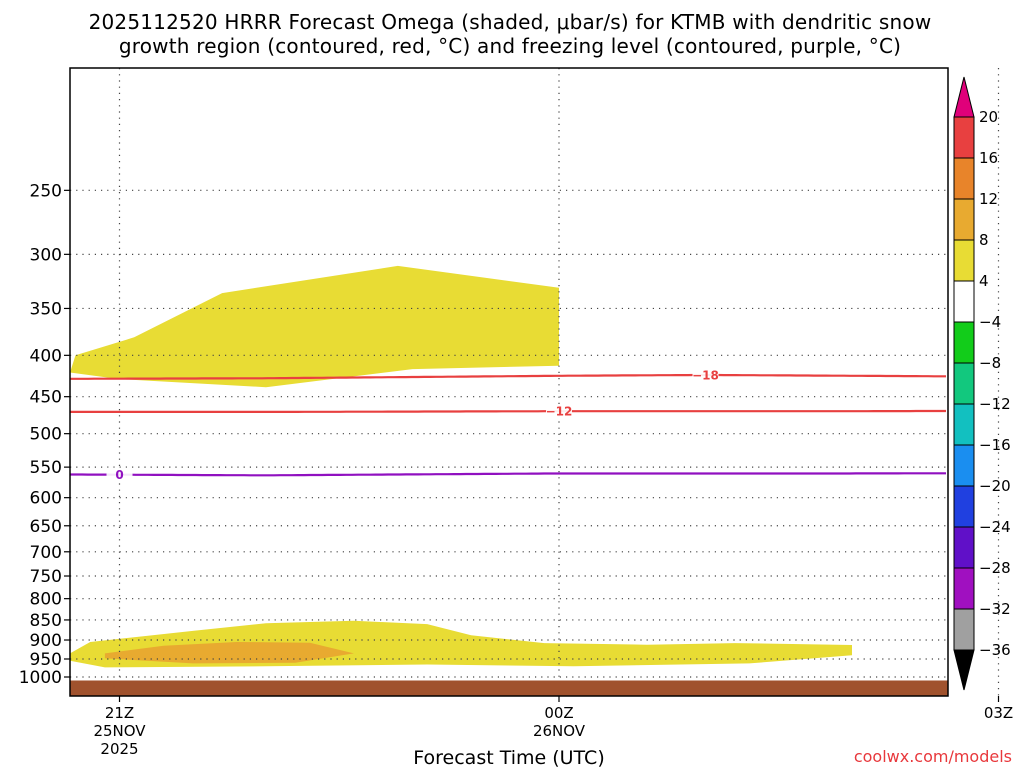 The width and height of the screenshot is (1024, 768). Describe the element at coordinates (995, 609) in the screenshot. I see `colorbar-label-12: −32` at that location.